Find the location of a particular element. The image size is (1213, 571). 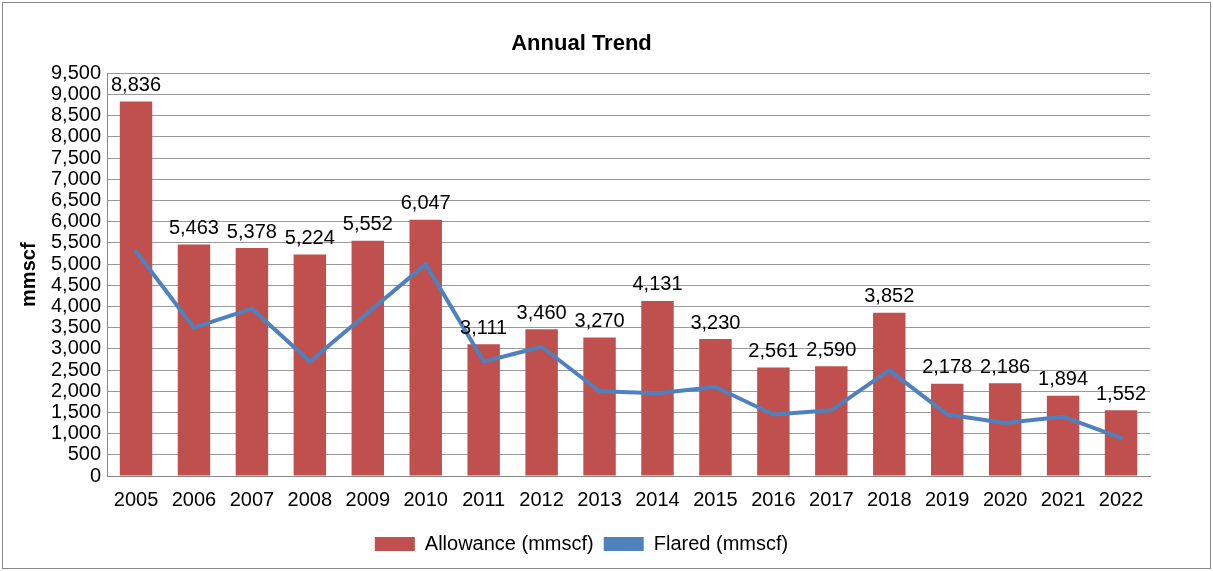

y-tick-label: 6,500 is located at coordinates (76, 199).